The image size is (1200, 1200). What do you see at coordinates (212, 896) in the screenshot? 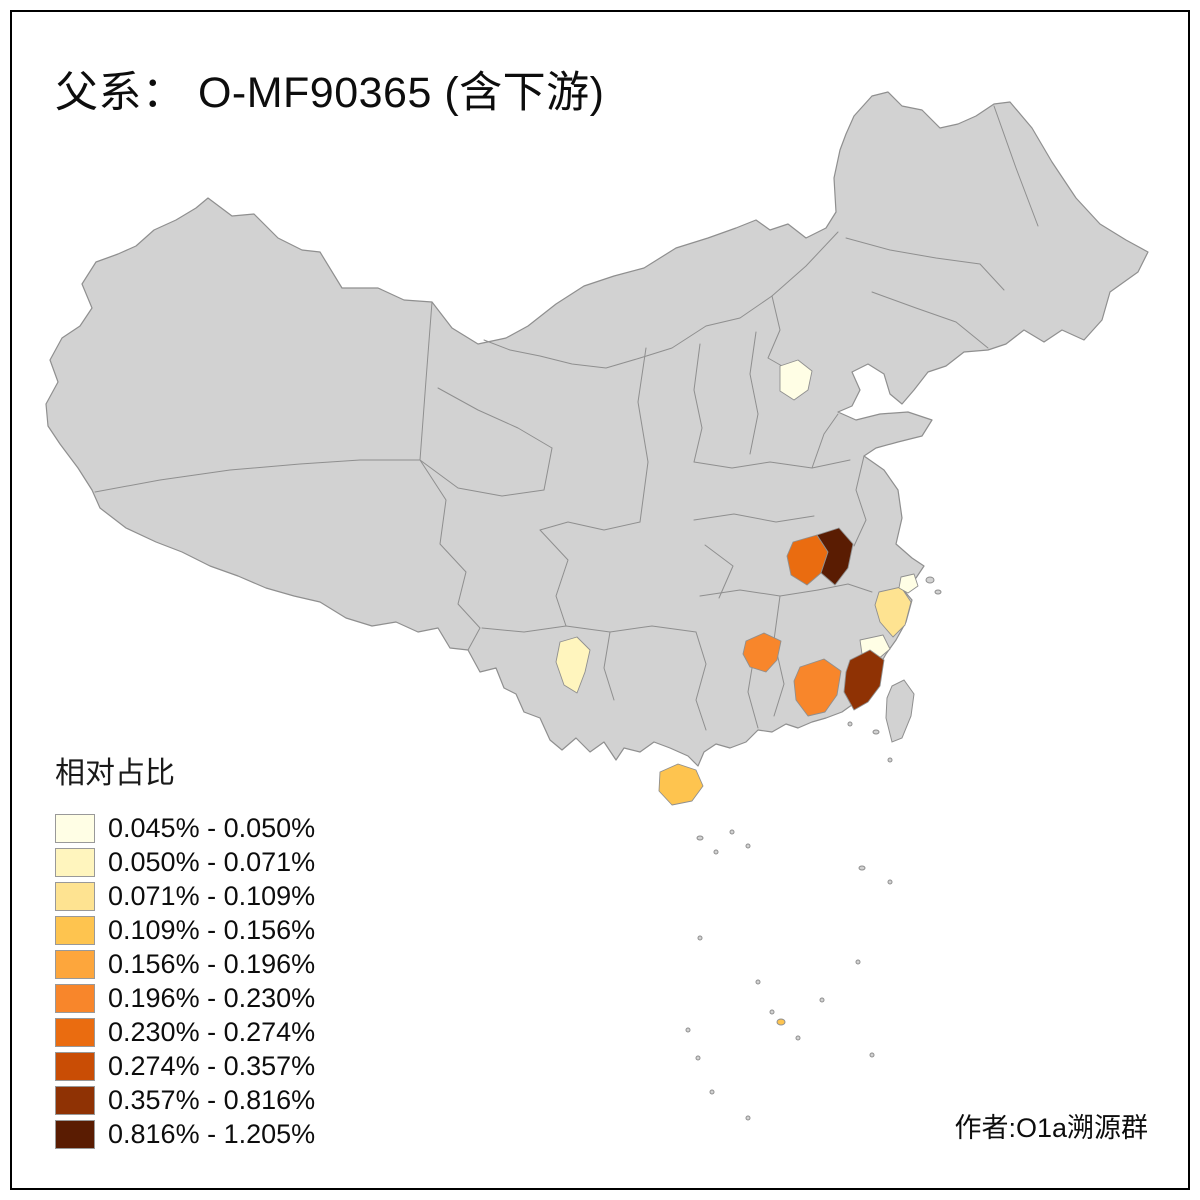
I see `legend-label: 0.071% - 0.109%` at bounding box center [212, 896].